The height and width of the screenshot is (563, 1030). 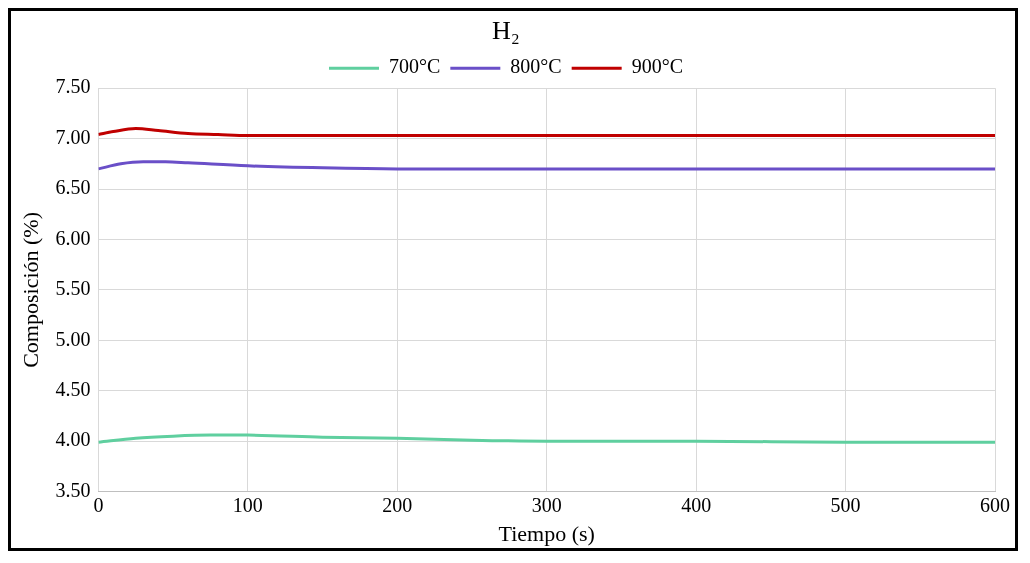 I want to click on y-axis-title: Composición (%), so click(x=30, y=289).